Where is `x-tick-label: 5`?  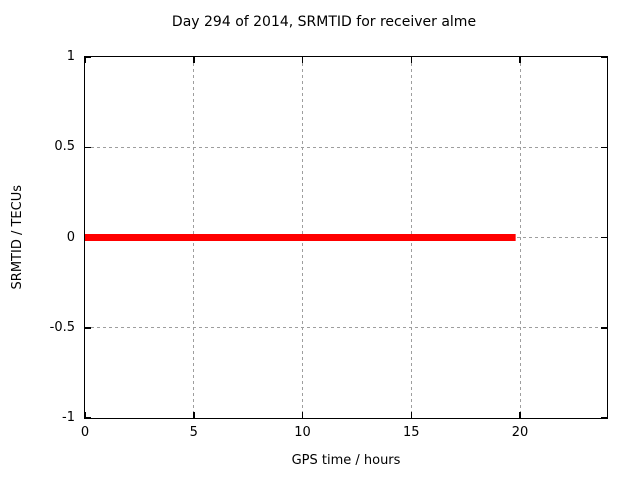 x-tick-label: 5 is located at coordinates (193, 432).